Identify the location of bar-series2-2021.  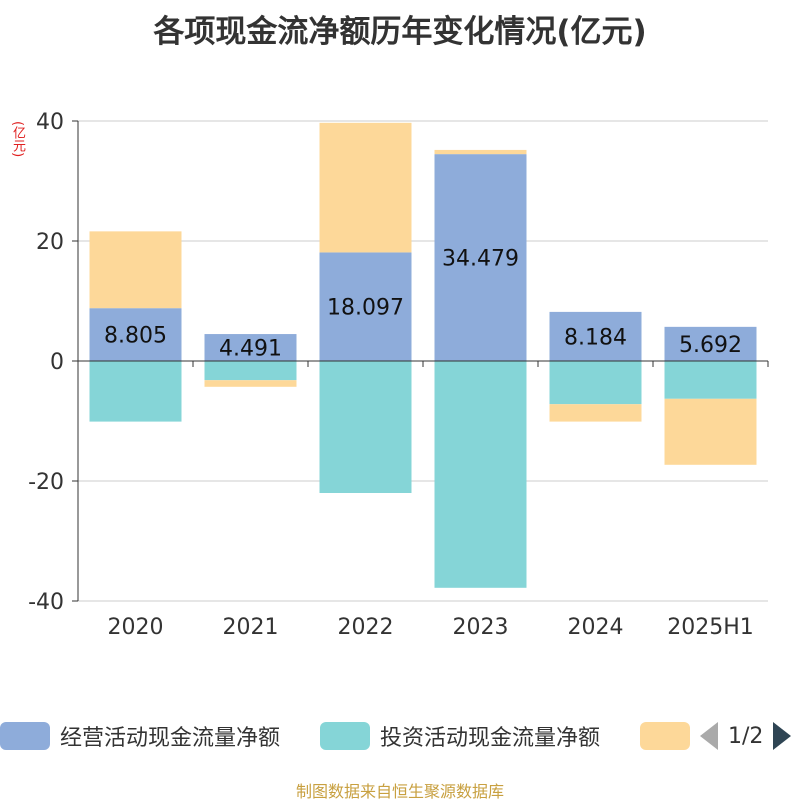
(250, 383).